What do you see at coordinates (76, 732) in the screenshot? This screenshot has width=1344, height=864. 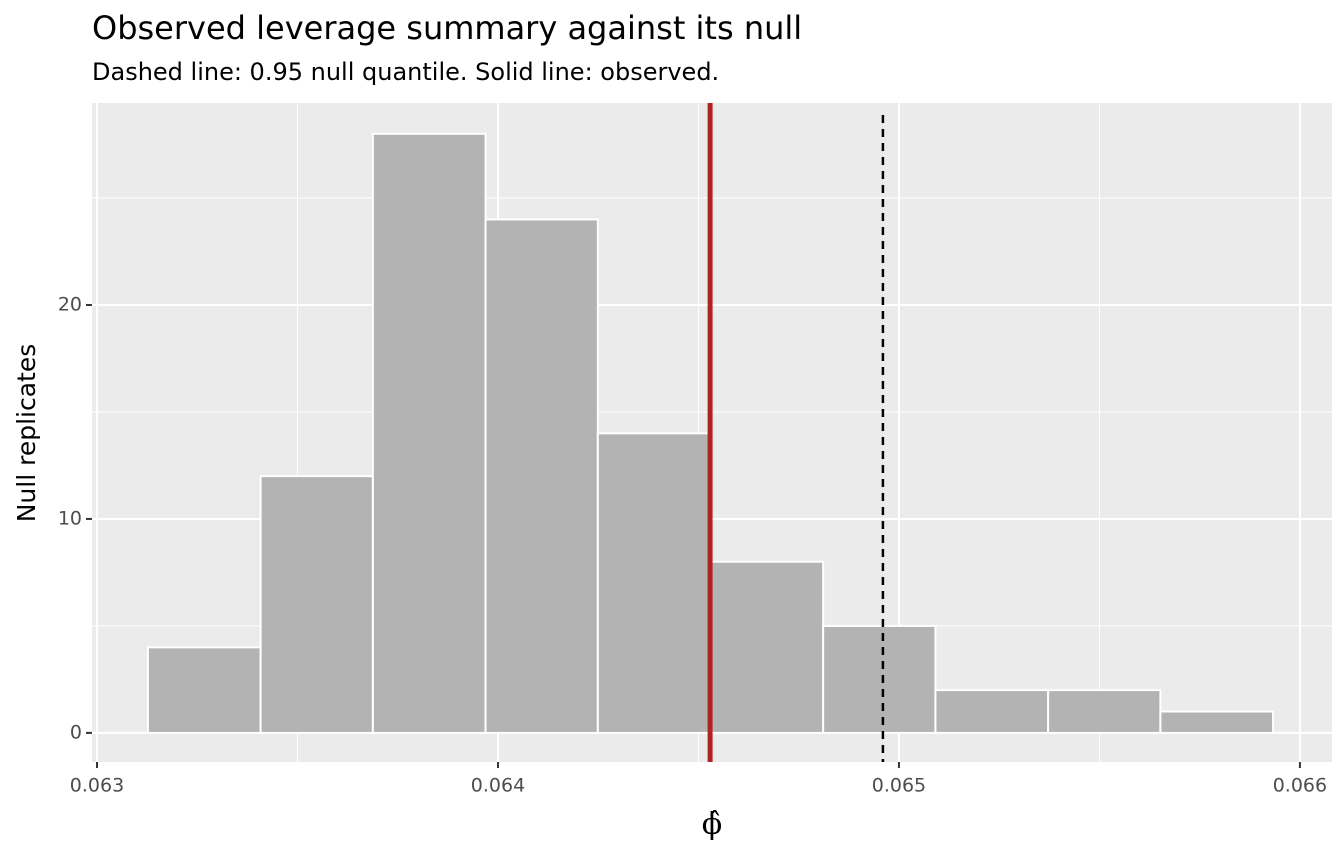 I see `y-tick-label: 0` at bounding box center [76, 732].